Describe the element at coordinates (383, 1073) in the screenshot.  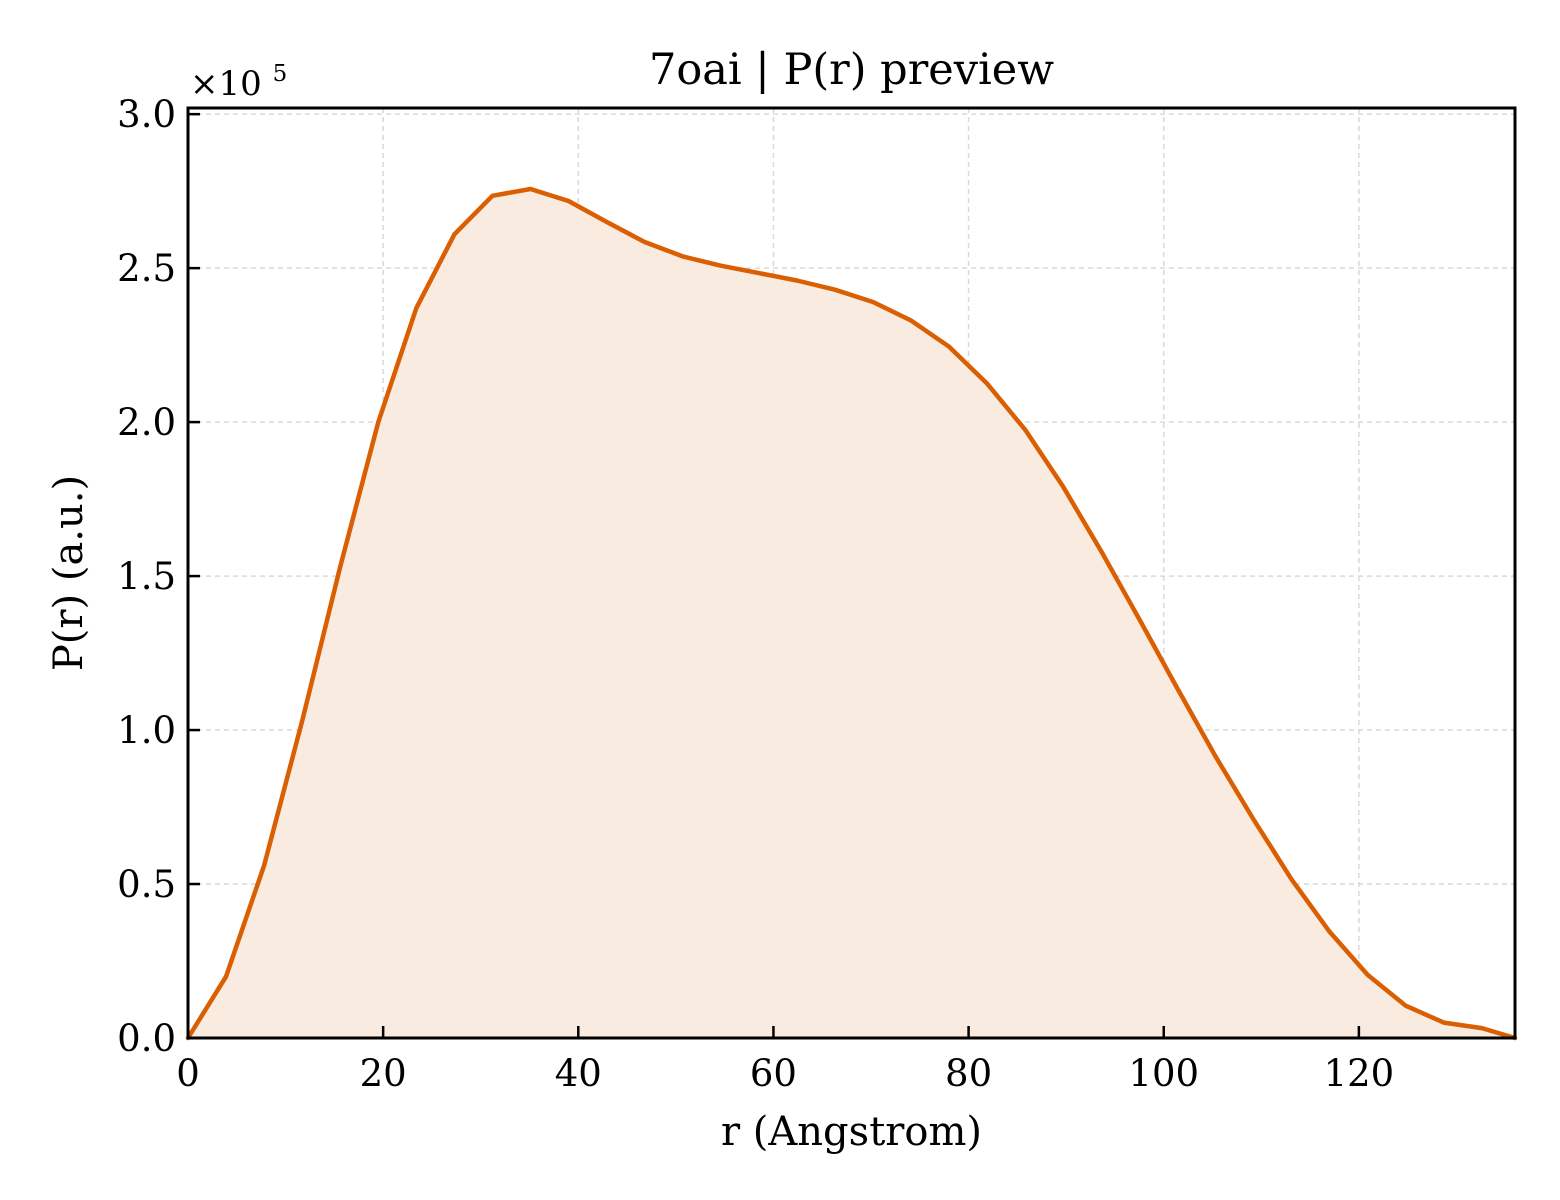
I see `x-tick-label: 20` at that location.